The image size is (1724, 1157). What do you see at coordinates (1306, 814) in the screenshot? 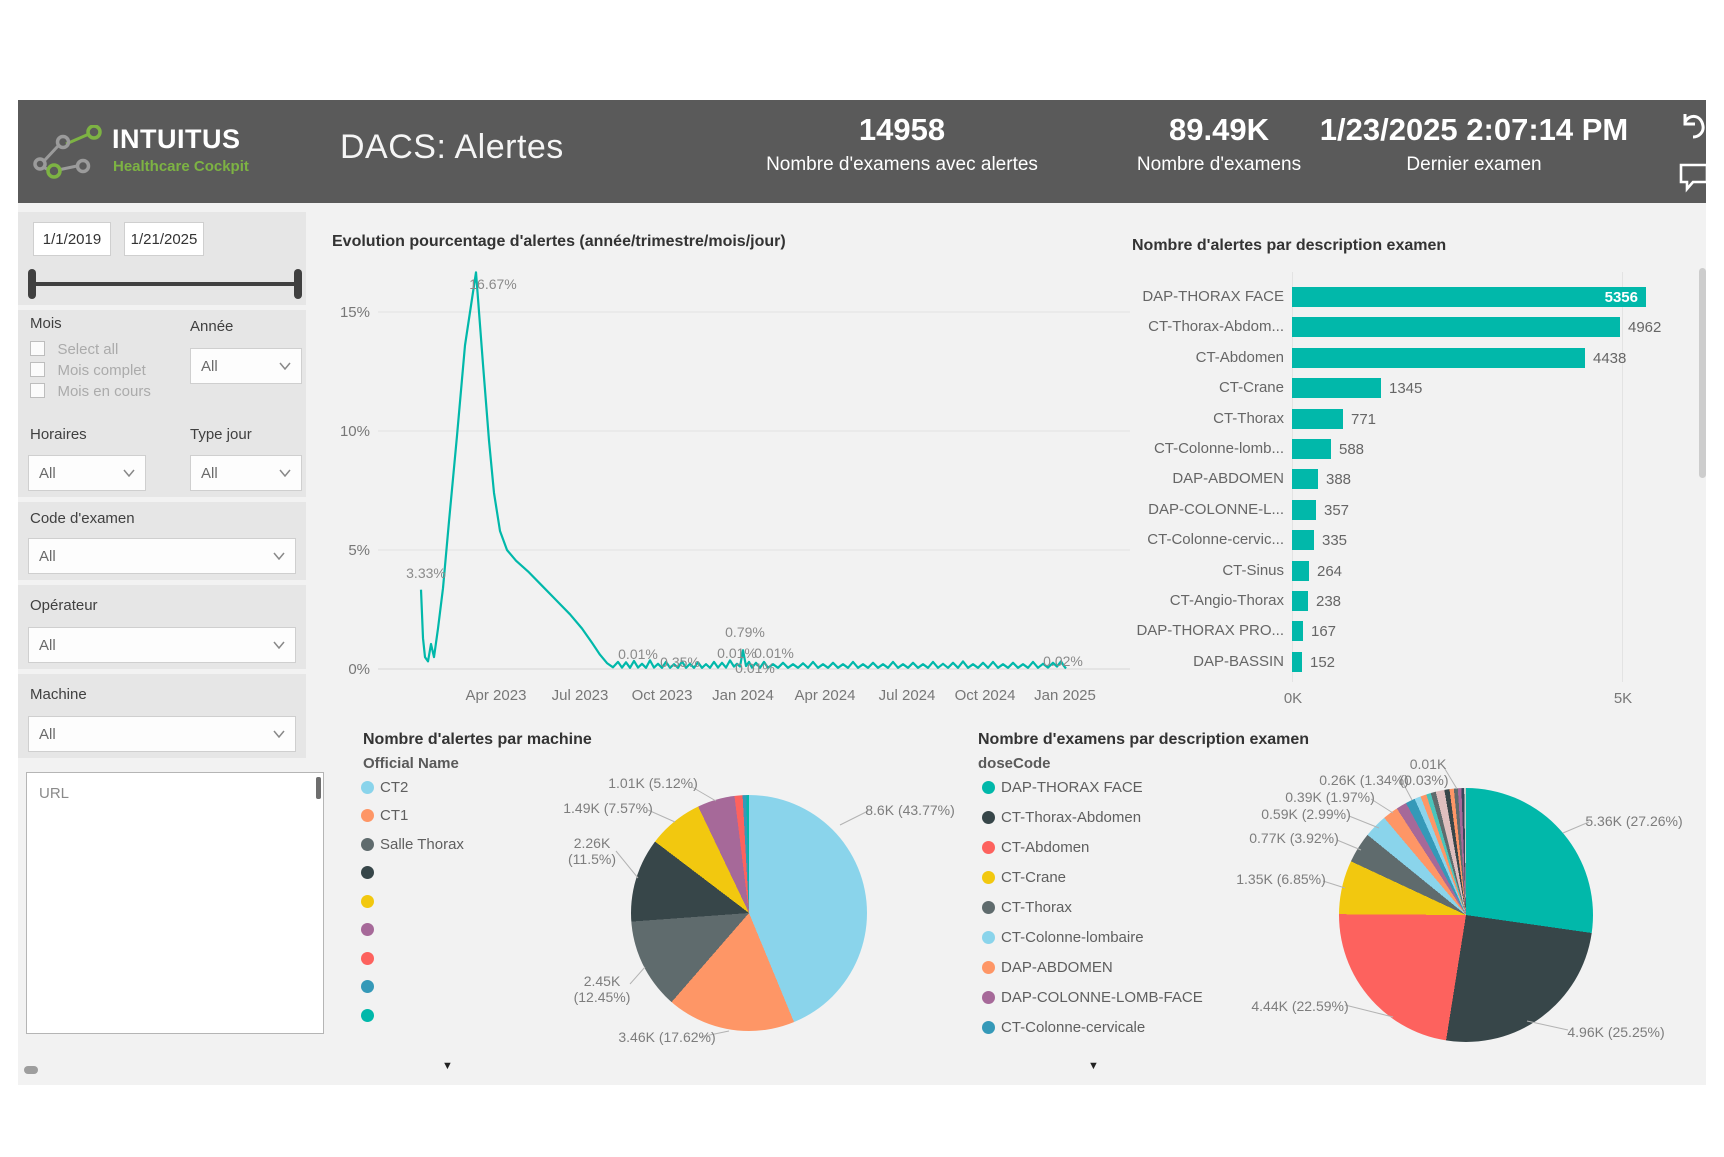
I see `pie-callout-label: 0.59K (2.99%)` at bounding box center [1306, 814].